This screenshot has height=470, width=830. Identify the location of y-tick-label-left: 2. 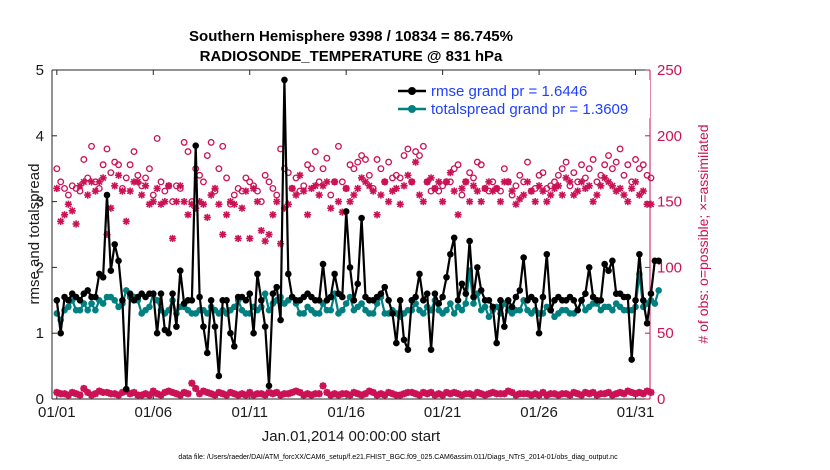
(40, 267).